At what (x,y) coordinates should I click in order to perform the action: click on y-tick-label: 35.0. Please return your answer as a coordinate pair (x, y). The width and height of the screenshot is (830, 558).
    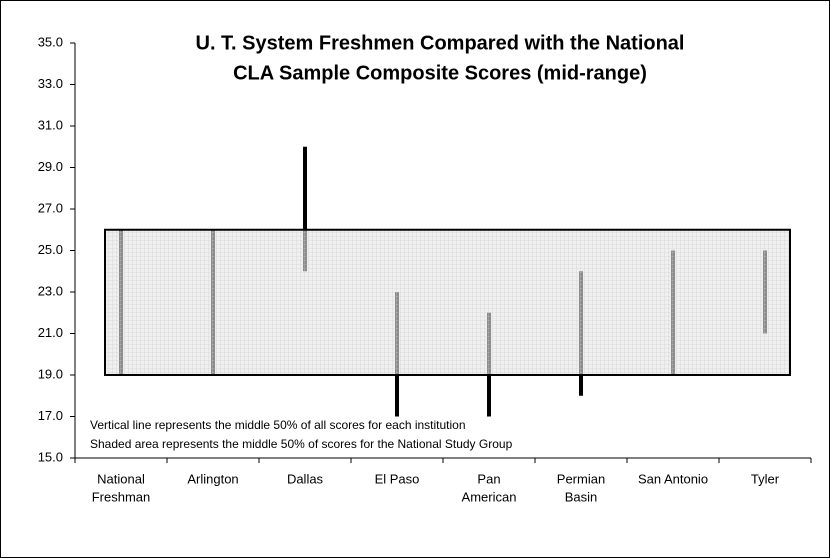
    Looking at the image, I should click on (50, 41).